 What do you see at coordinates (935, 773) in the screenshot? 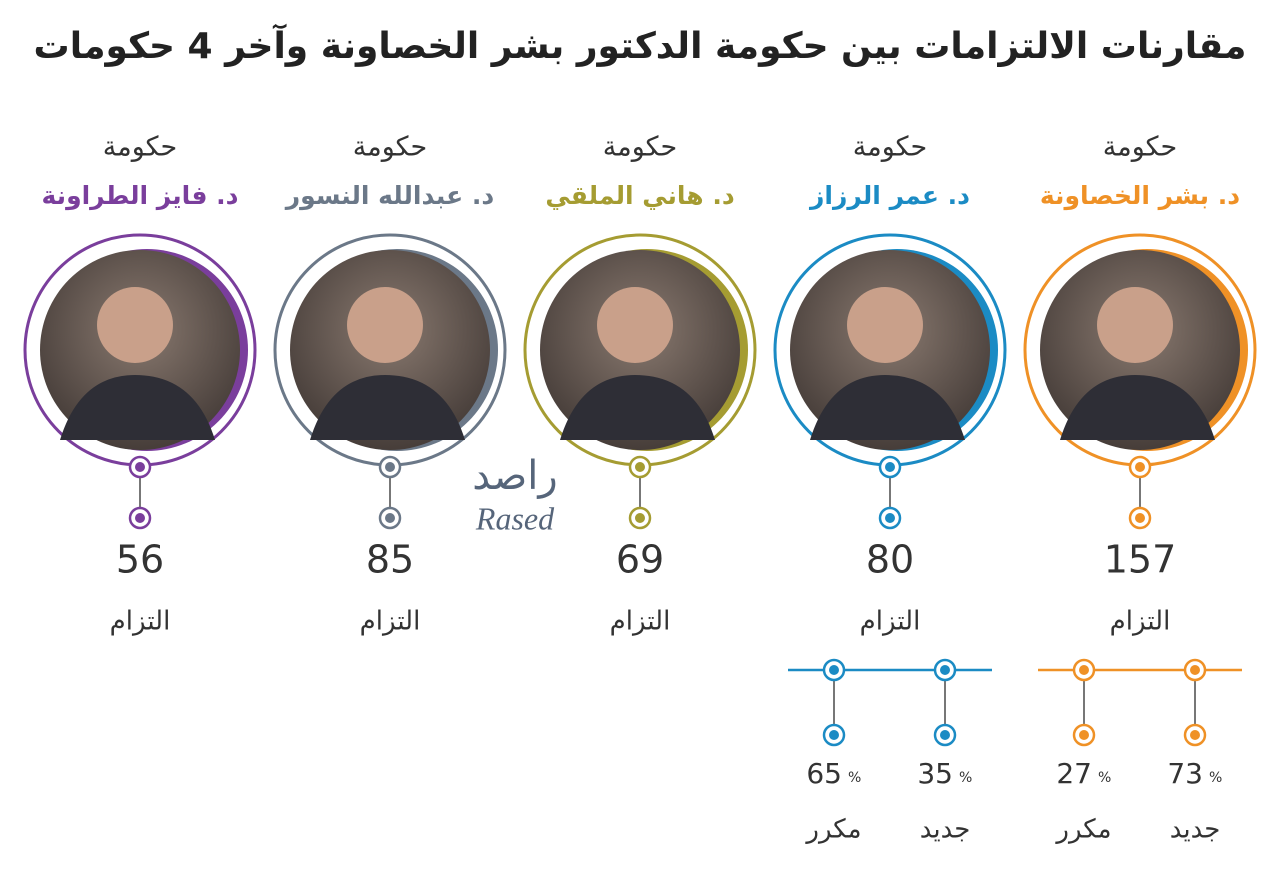
I see `percent-value: 35` at bounding box center [935, 773].